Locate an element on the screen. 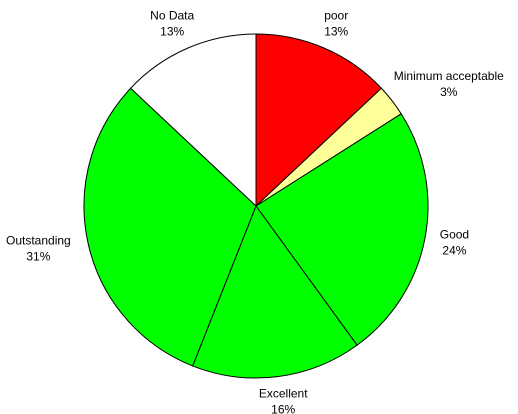 The width and height of the screenshot is (518, 414). slice-label: Good is located at coordinates (454, 234).